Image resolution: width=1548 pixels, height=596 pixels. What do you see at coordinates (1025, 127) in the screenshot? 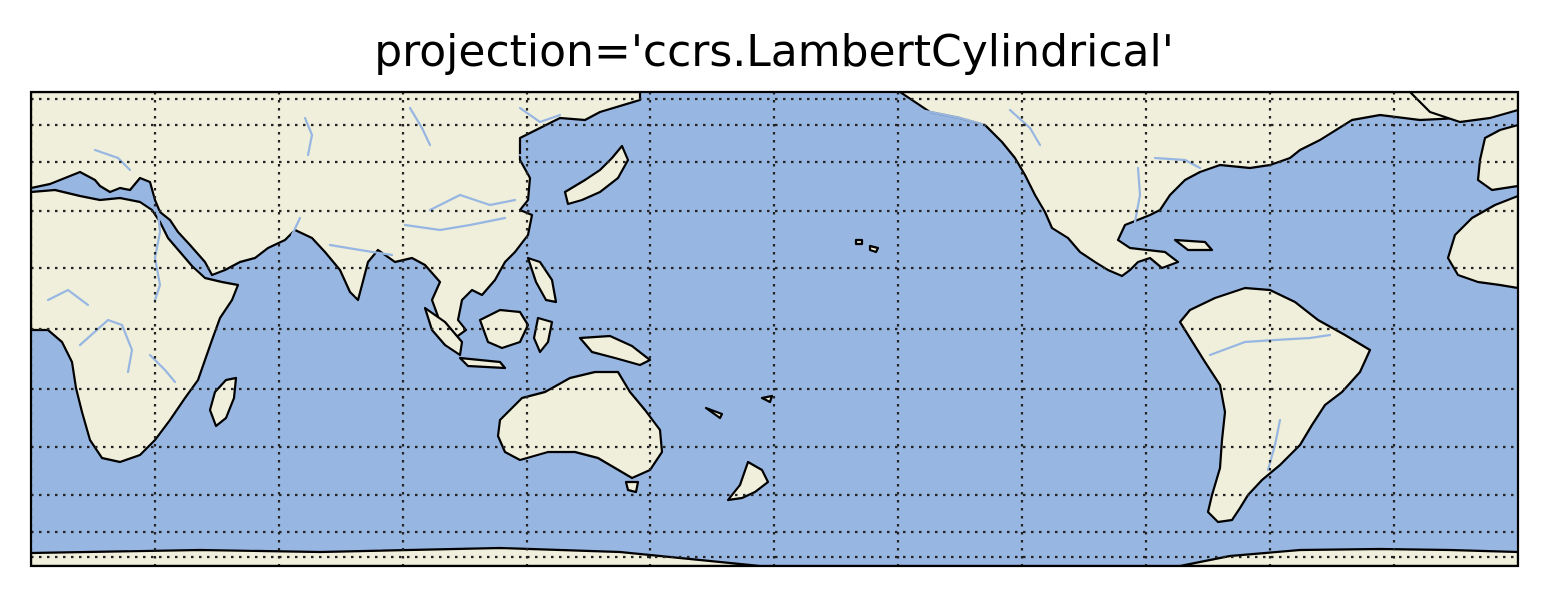
I see `river-mackenzie` at bounding box center [1025, 127].